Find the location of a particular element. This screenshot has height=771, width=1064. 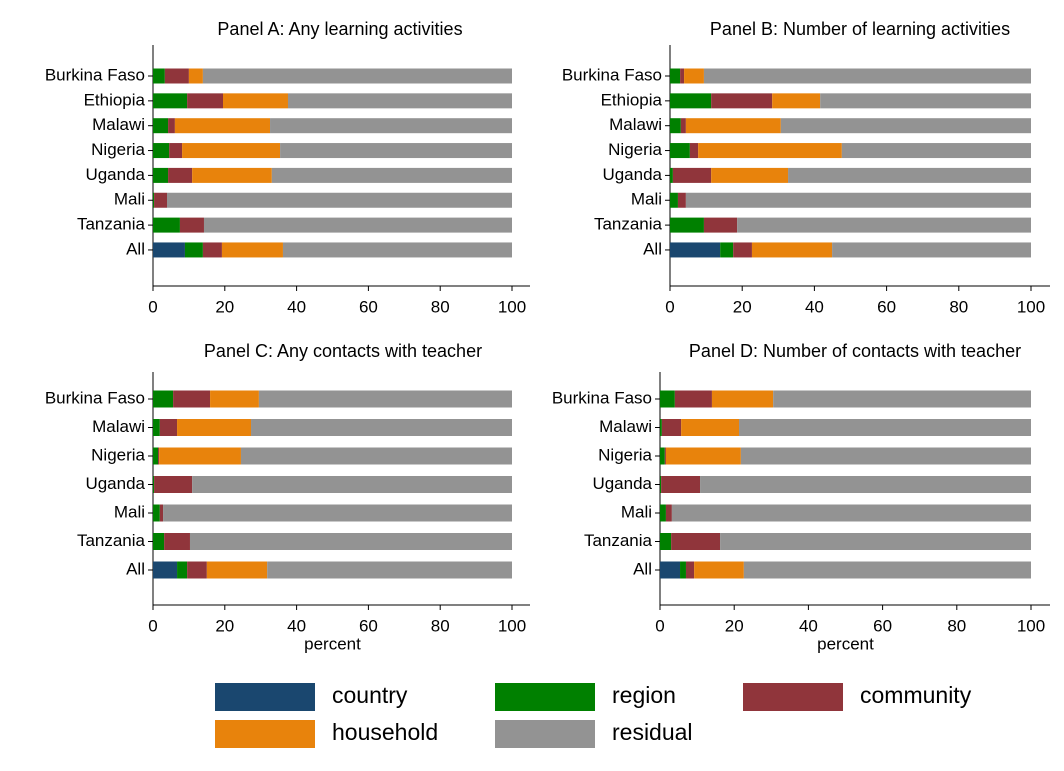

legend-label: household is located at coordinates (385, 732).